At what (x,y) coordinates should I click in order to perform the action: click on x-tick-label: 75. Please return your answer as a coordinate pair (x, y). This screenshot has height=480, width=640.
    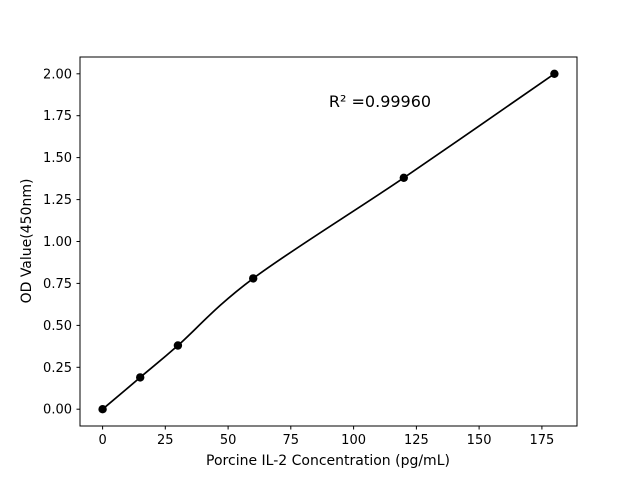
    Looking at the image, I should click on (291, 440).